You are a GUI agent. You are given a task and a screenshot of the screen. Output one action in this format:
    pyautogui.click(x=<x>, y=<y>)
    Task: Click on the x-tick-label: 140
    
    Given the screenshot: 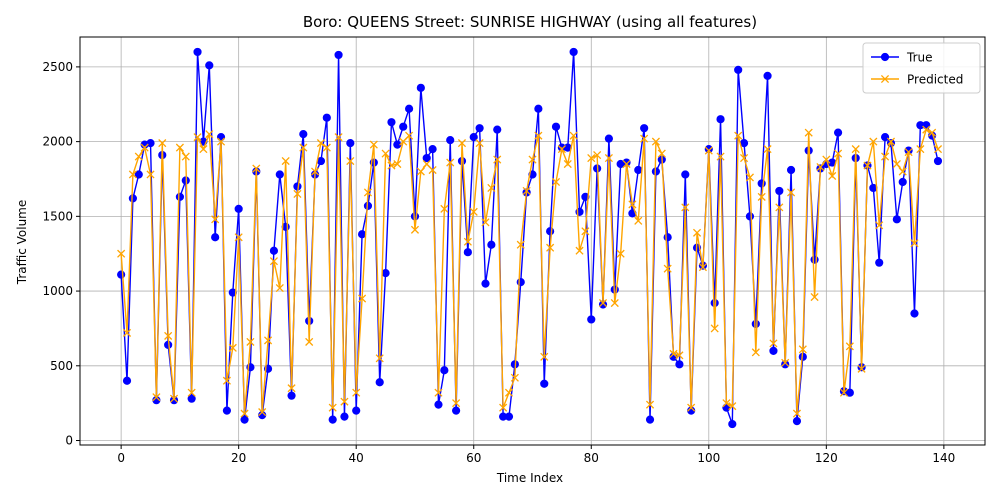 What is the action you would take?
    pyautogui.click(x=943, y=458)
    